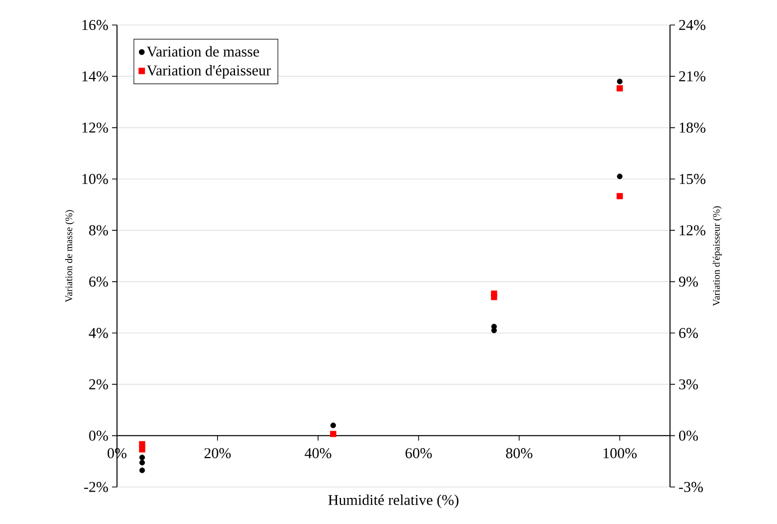 The image size is (777, 524). What do you see at coordinates (203, 51) in the screenshot?
I see `legend-label: Variation de masse` at bounding box center [203, 51].